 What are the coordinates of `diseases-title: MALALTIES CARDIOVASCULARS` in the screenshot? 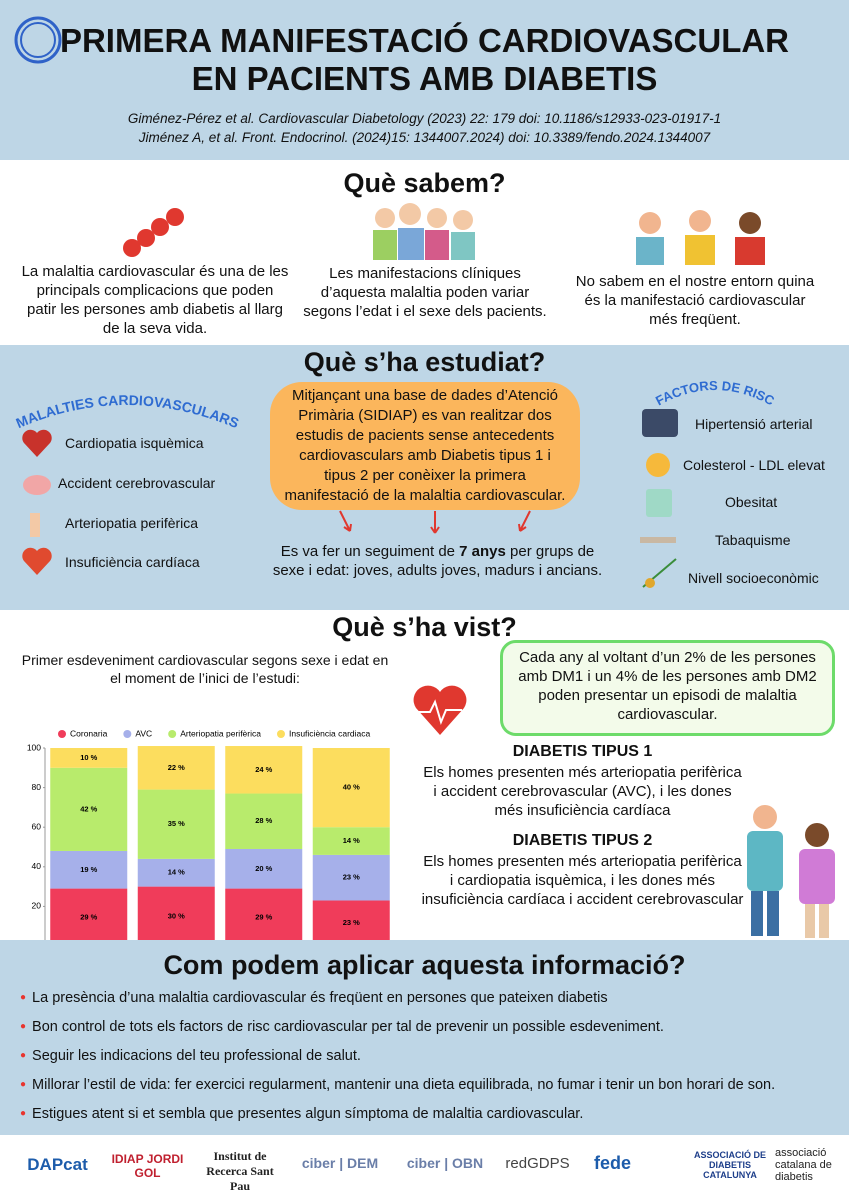 It's located at (128, 411).